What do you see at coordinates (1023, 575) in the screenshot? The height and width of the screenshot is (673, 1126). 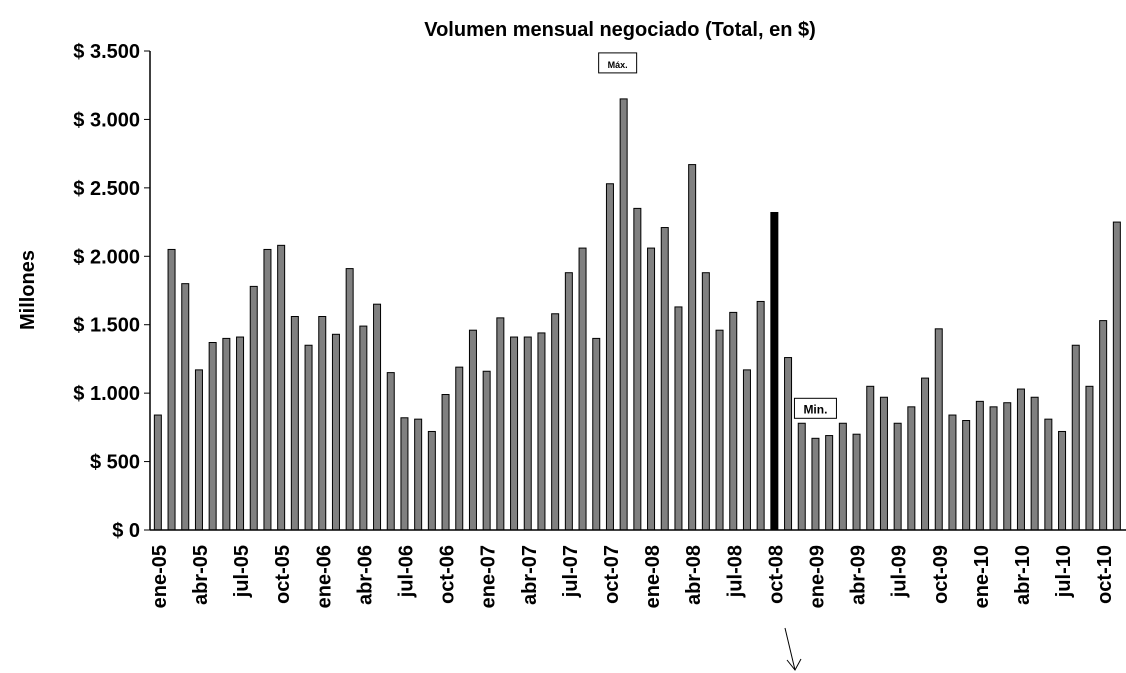 I see `x-tick-label: abr-10` at bounding box center [1023, 575].